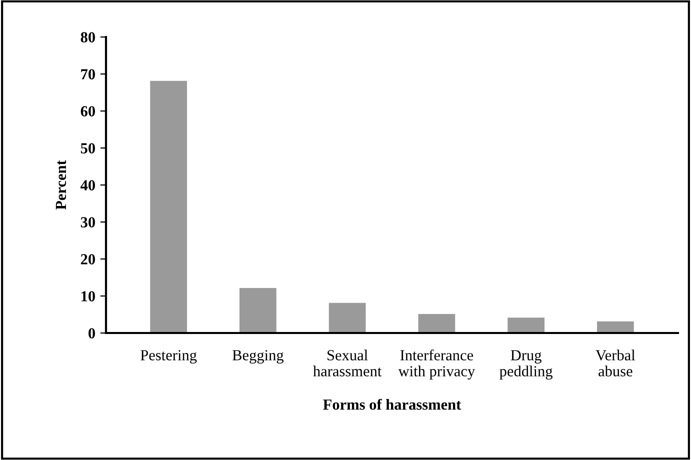  Describe the element at coordinates (616, 363) in the screenshot. I see `x-tick-label: Verbal abuse` at that location.